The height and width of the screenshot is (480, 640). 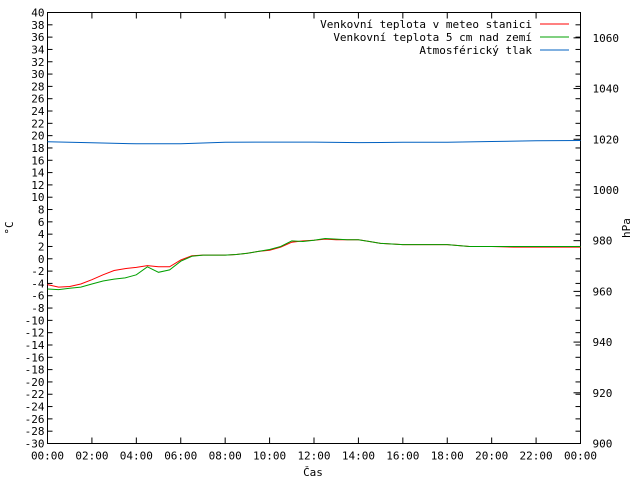 What do you see at coordinates (35, 382) in the screenshot?
I see `y-tick-label: -20` at bounding box center [35, 382].